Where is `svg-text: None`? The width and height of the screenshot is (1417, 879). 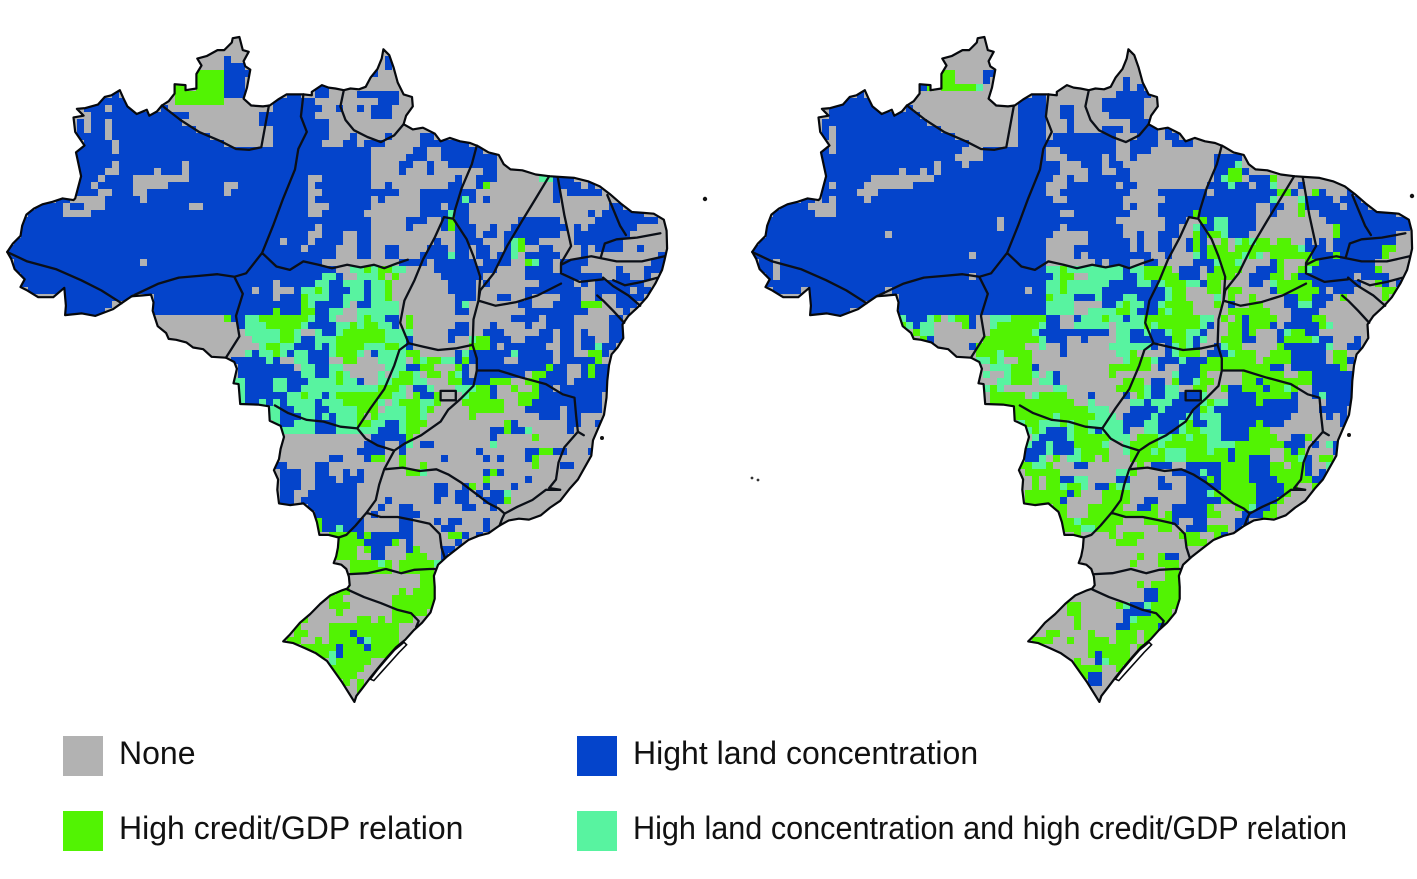
svg-text: None is located at coordinates (157, 753).